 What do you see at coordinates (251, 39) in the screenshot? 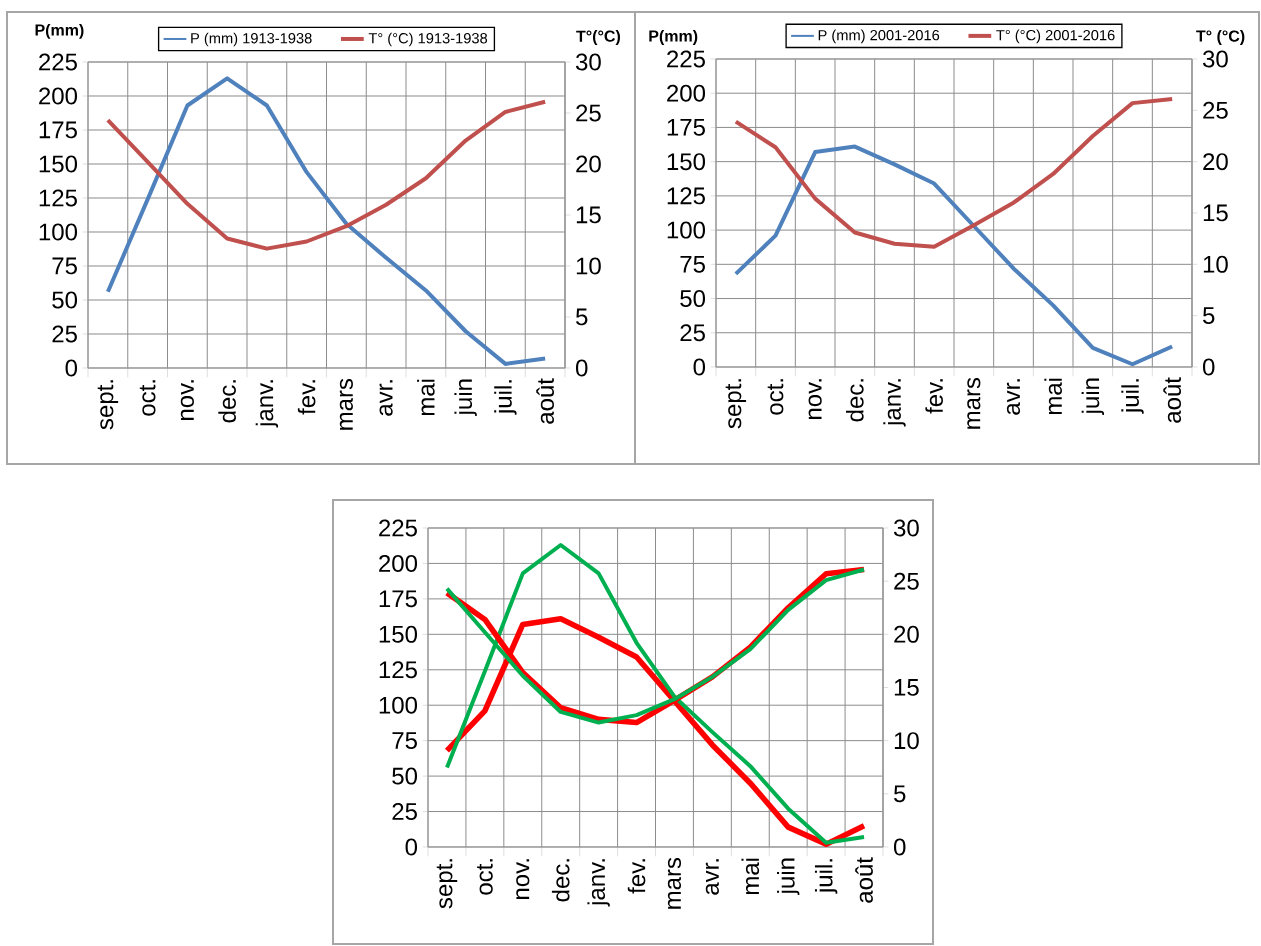
I see `legend-label: P (mm) 1913-1938` at bounding box center [251, 39].